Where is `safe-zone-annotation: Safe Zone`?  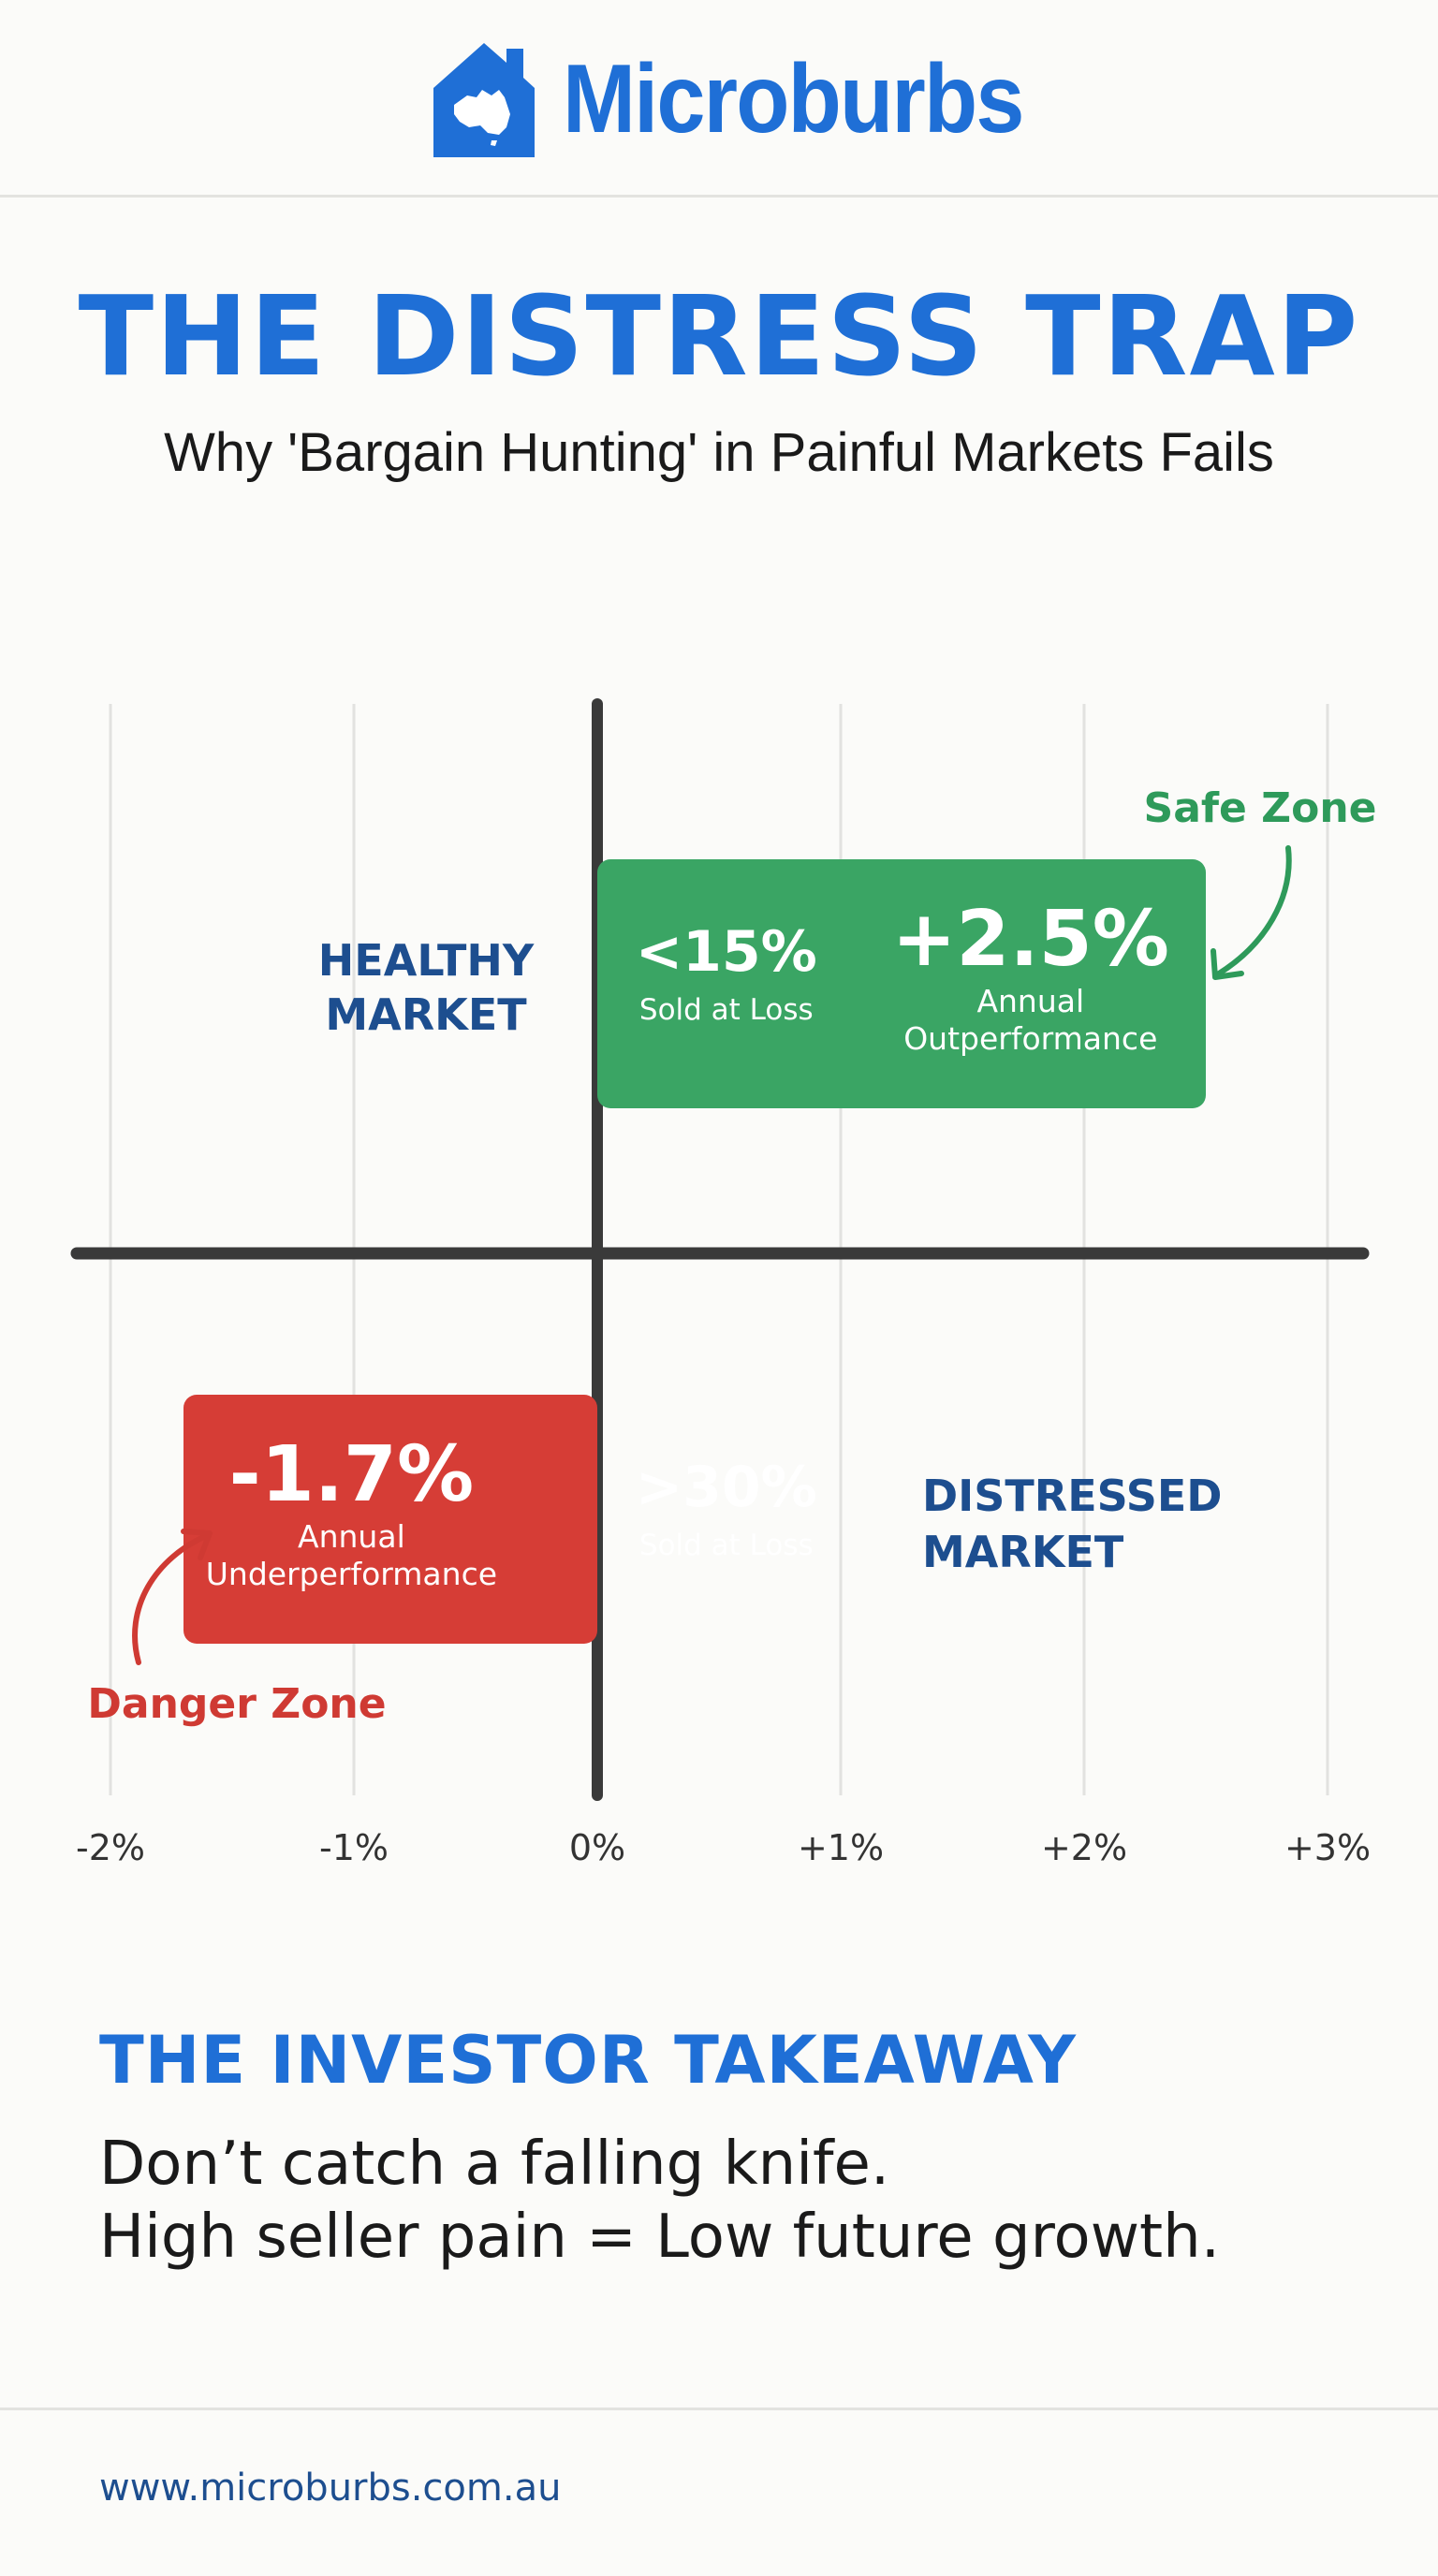 safe-zone-annotation: Safe Zone is located at coordinates (1260, 808).